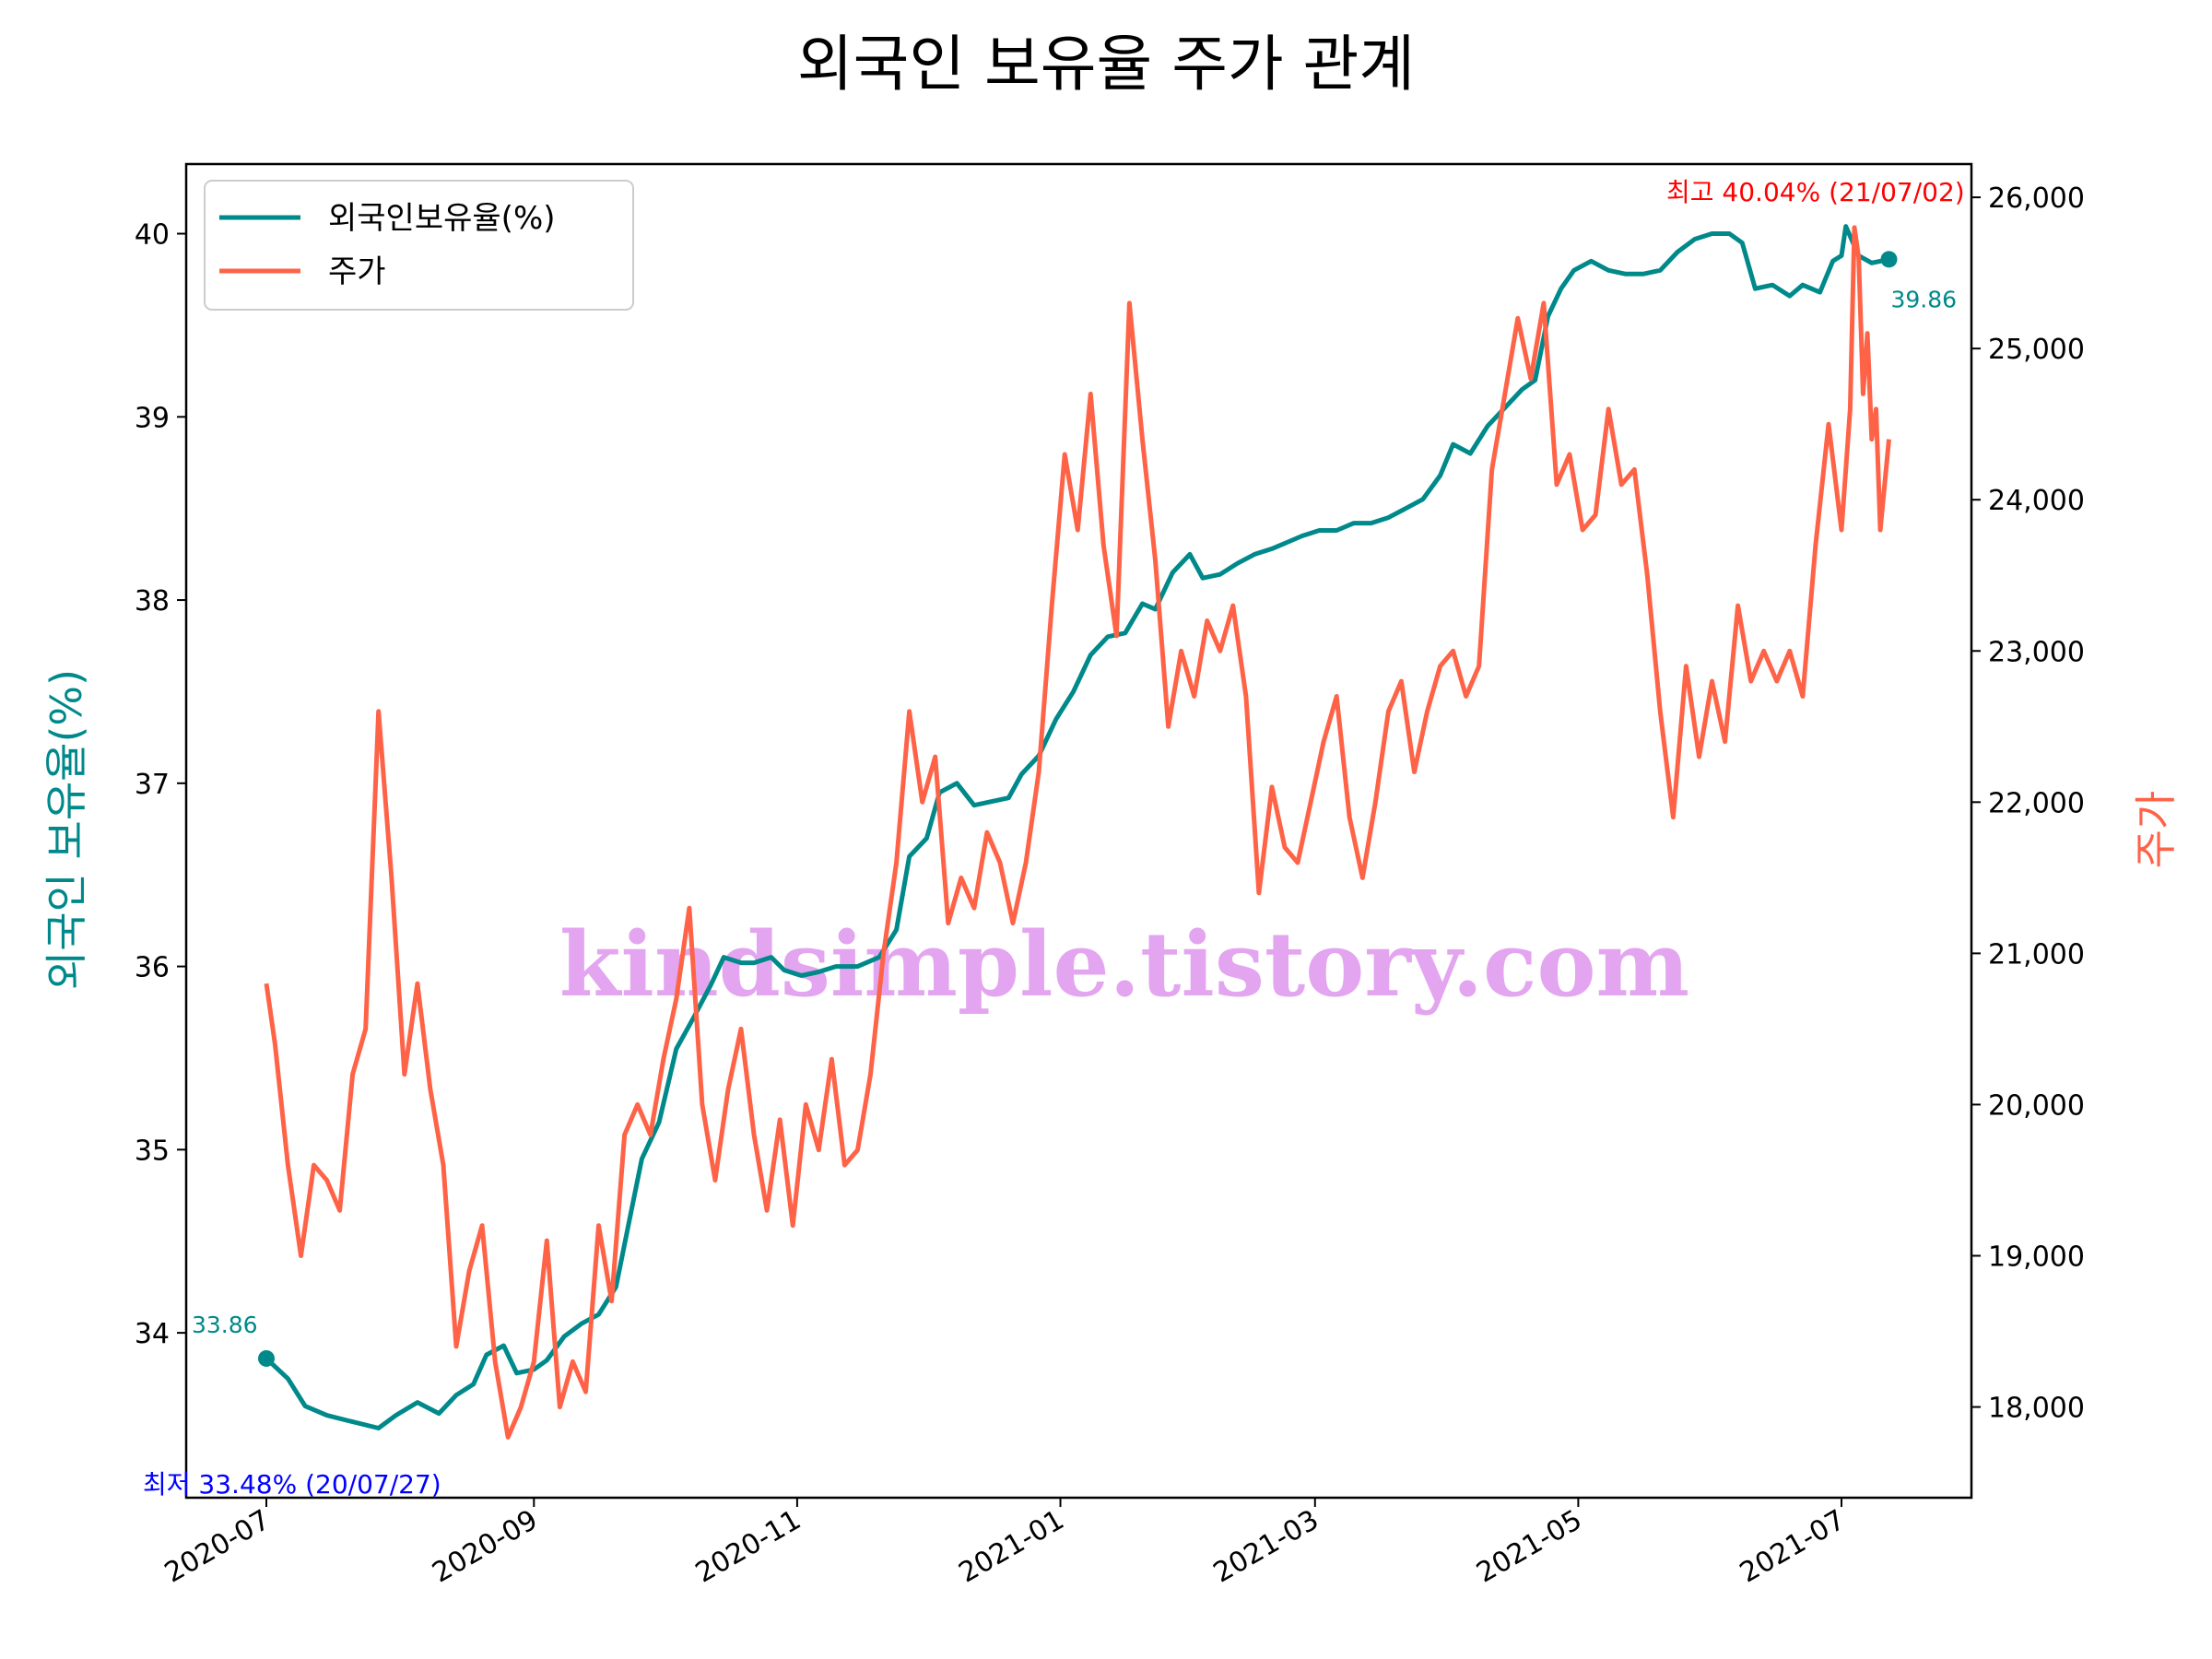  What do you see at coordinates (152, 1334) in the screenshot?
I see `left-tick-label: 34` at bounding box center [152, 1334].